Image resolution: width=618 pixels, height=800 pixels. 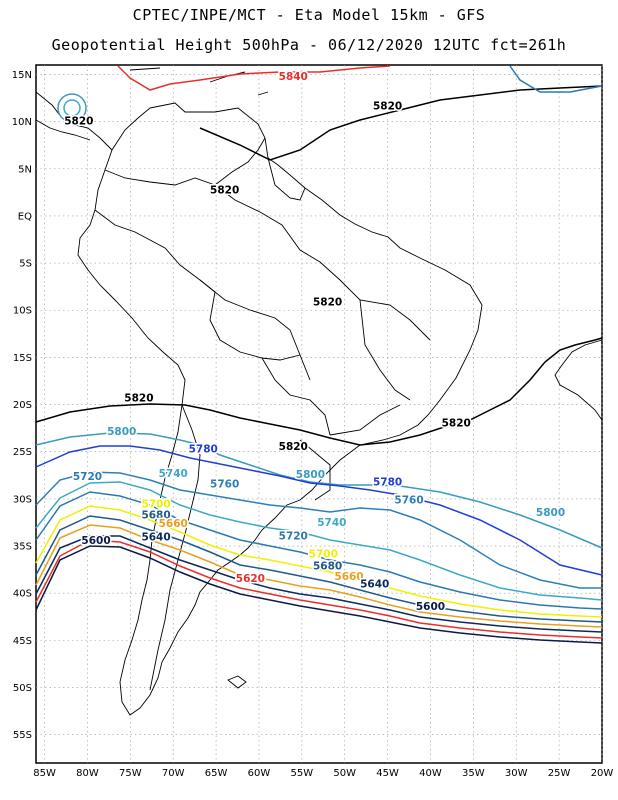 What do you see at coordinates (44, 773) in the screenshot?
I see `lon-tick-label: 85W` at bounding box center [44, 773].